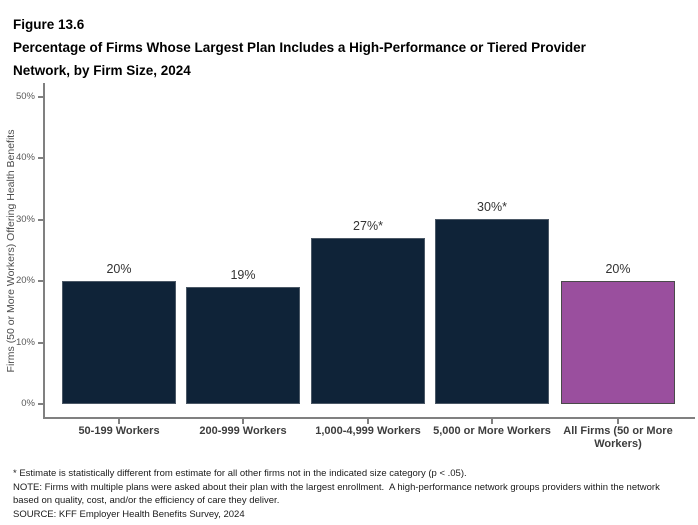 This screenshot has height=525, width=698. Describe the element at coordinates (243, 431) in the screenshot. I see `x-category-label: 200-999 Workers` at that location.